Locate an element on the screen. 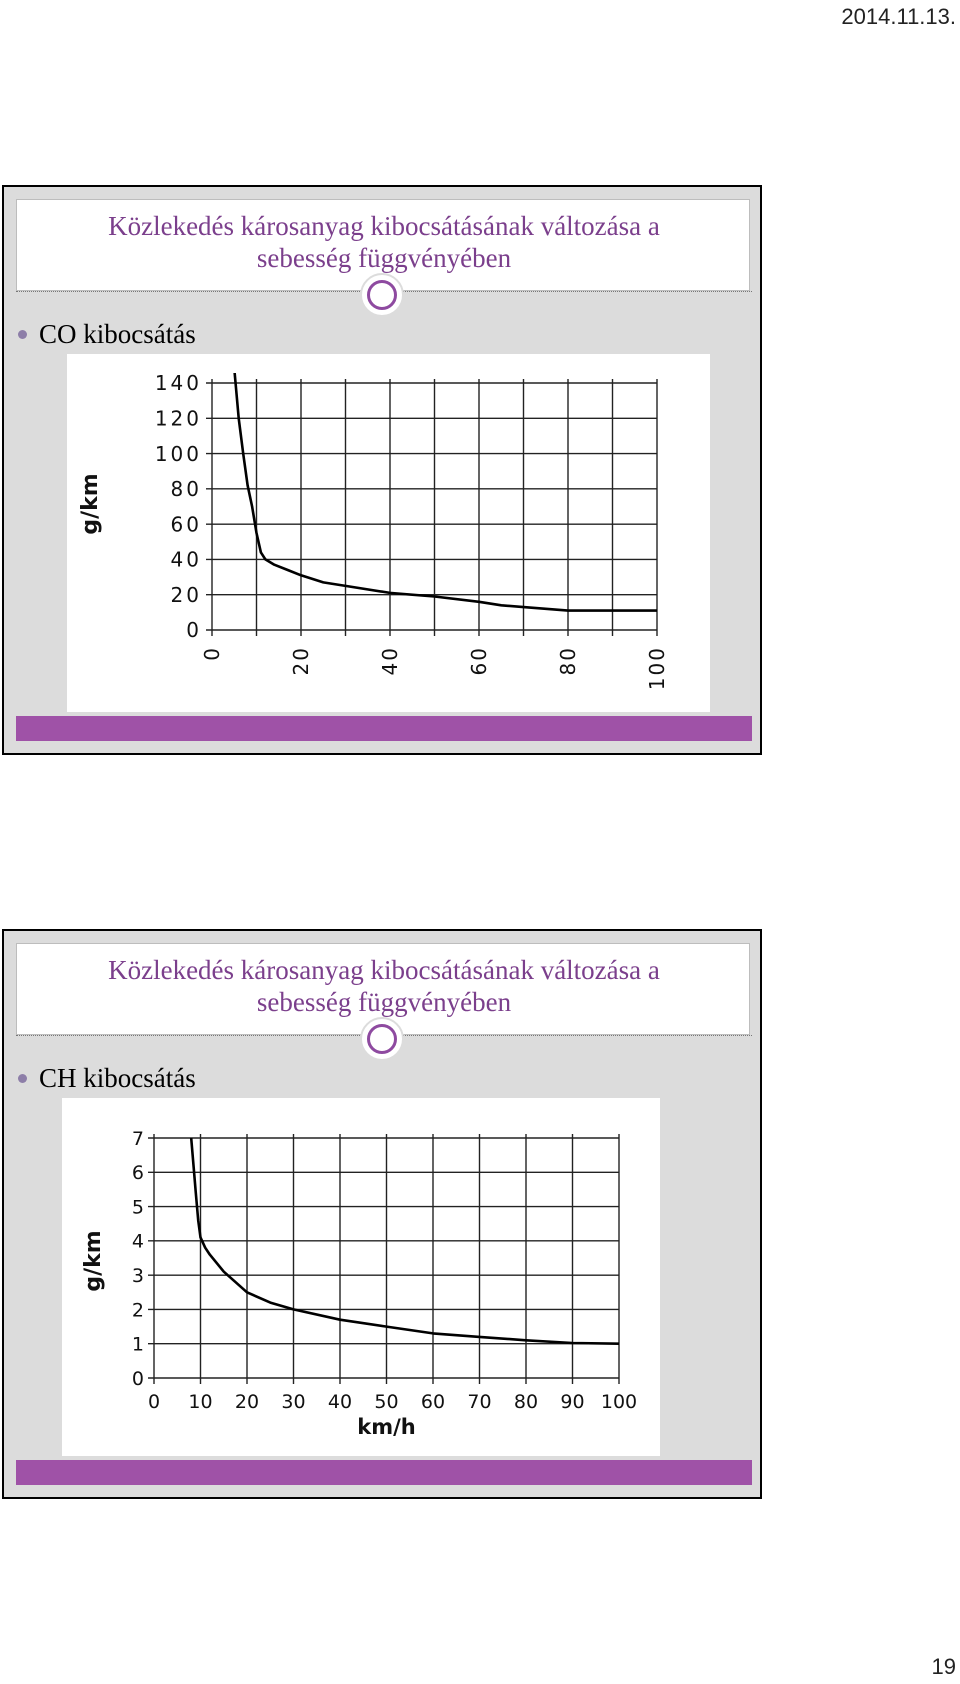 The image size is (960, 1684). bullet-text: CO kibocsátás is located at coordinates (117, 334).